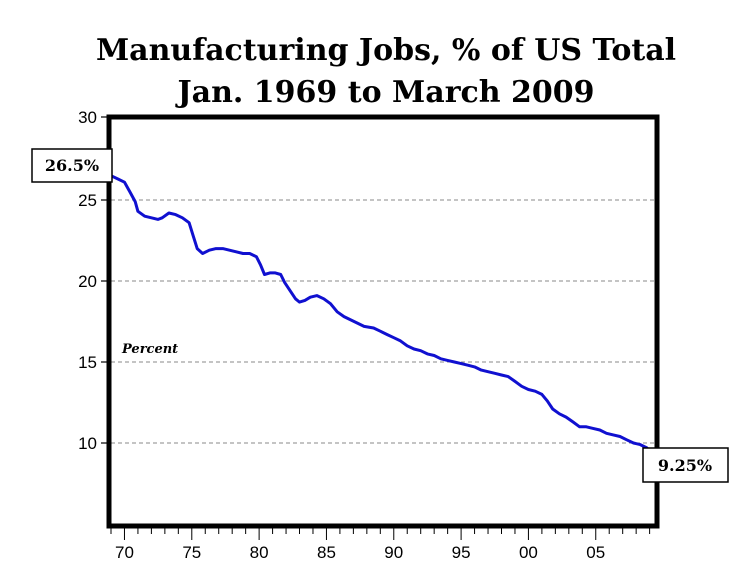 The width and height of the screenshot is (748, 582). I want to click on y-tick-label-25: 25, so click(87, 200).